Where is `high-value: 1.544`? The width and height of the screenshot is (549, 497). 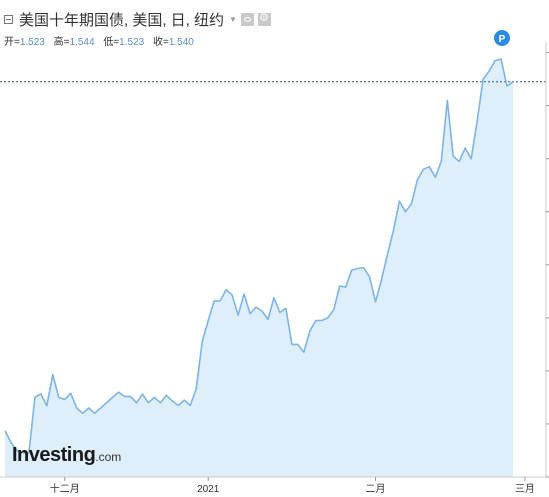 high-value: 1.544 is located at coordinates (82, 42).